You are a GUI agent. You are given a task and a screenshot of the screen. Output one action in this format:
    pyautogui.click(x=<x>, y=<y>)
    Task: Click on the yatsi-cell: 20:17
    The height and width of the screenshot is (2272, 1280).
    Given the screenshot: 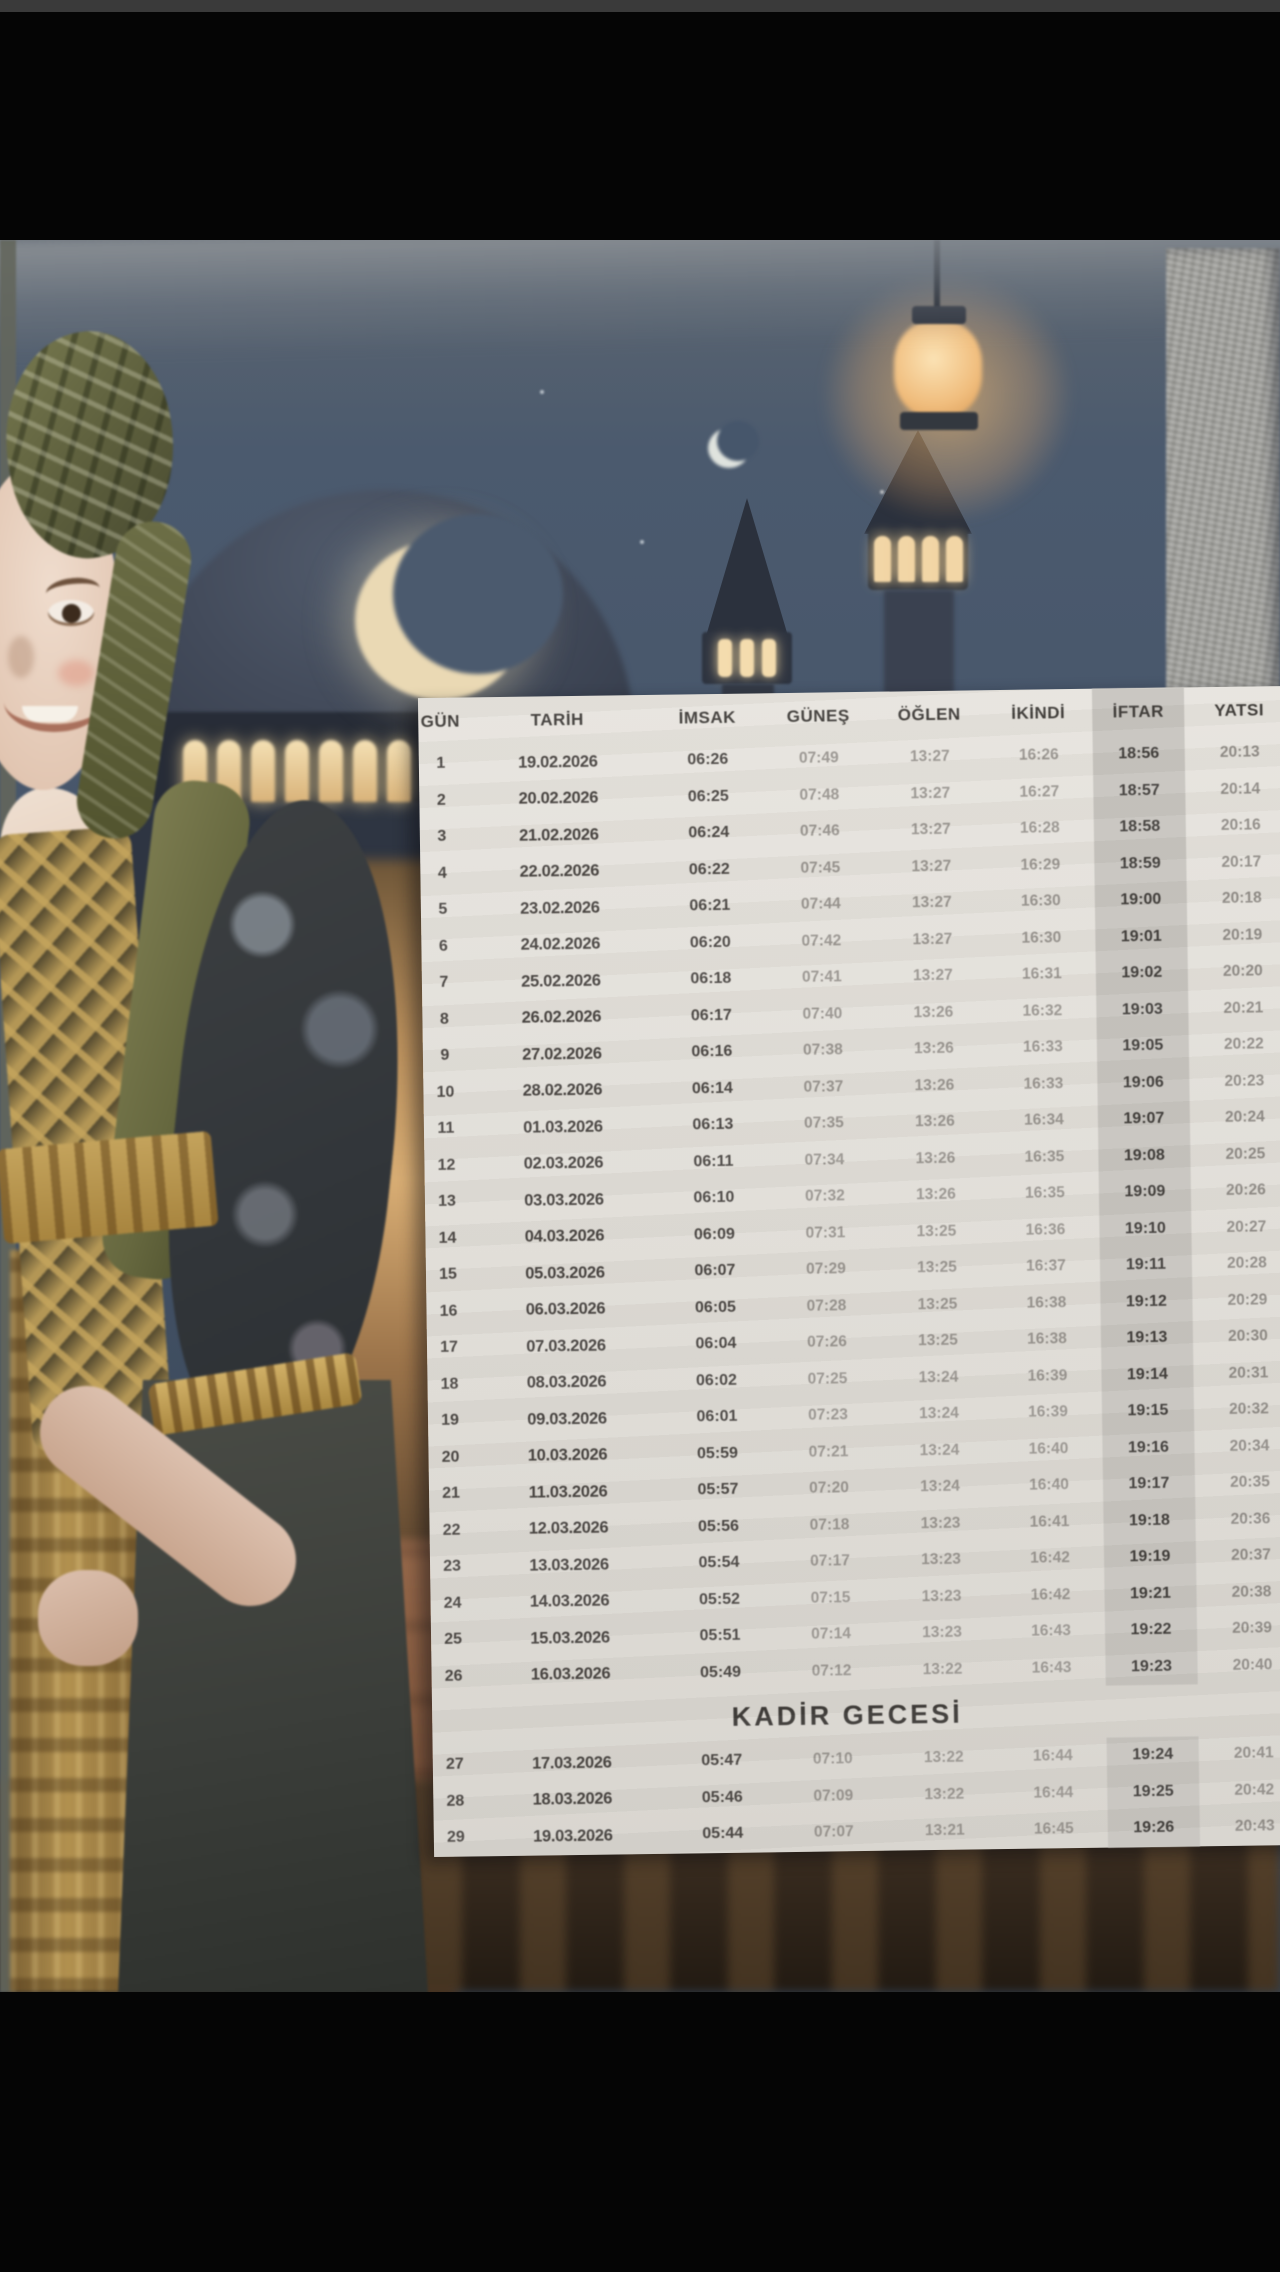 What is the action you would take?
    pyautogui.click(x=1241, y=862)
    